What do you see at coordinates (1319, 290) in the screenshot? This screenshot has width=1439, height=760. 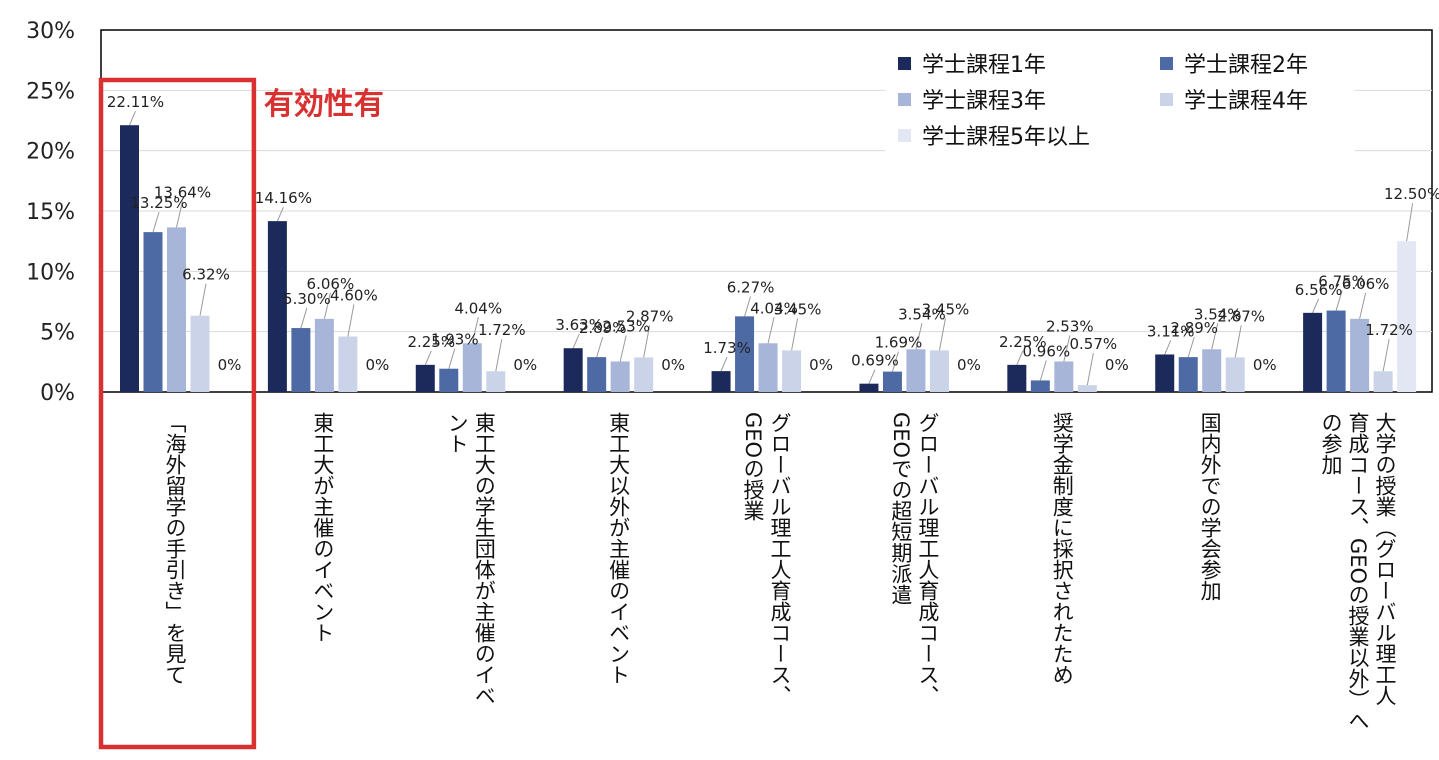 I see `data-label: 6.56%` at bounding box center [1319, 290].